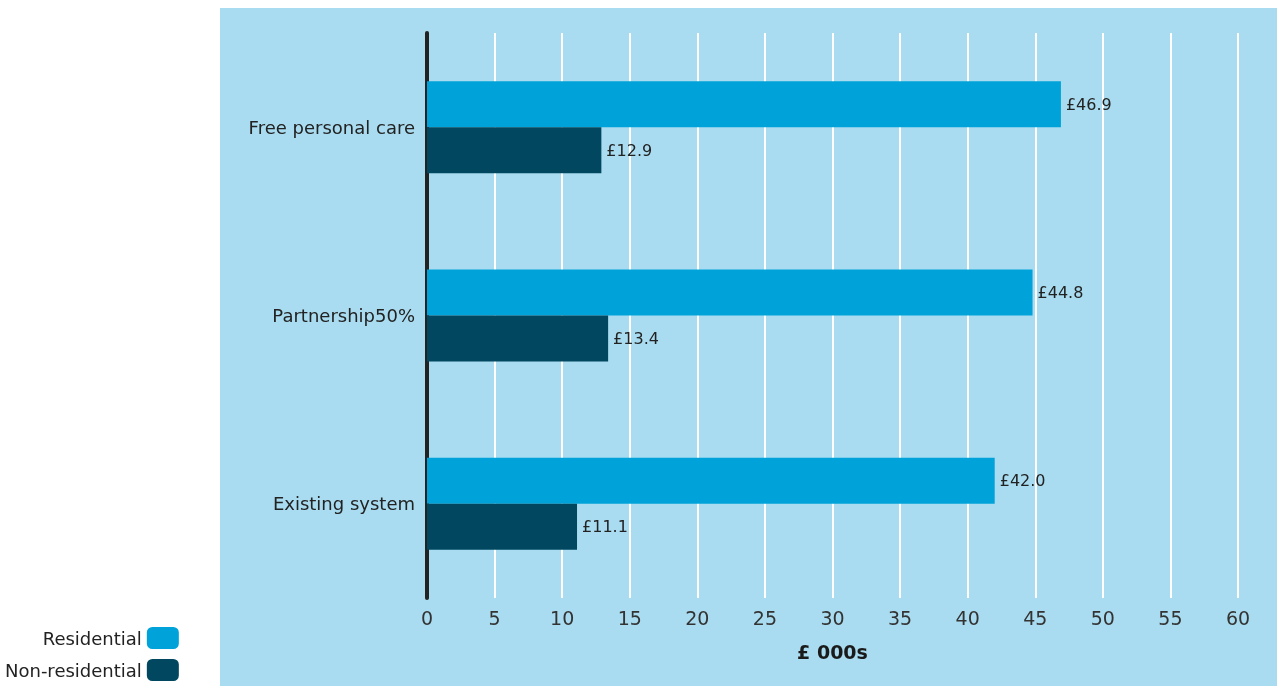 Image resolution: width=1277 pixels, height=686 pixels. What do you see at coordinates (1238, 617) in the screenshot?
I see `x-tick-label: 60` at bounding box center [1238, 617].